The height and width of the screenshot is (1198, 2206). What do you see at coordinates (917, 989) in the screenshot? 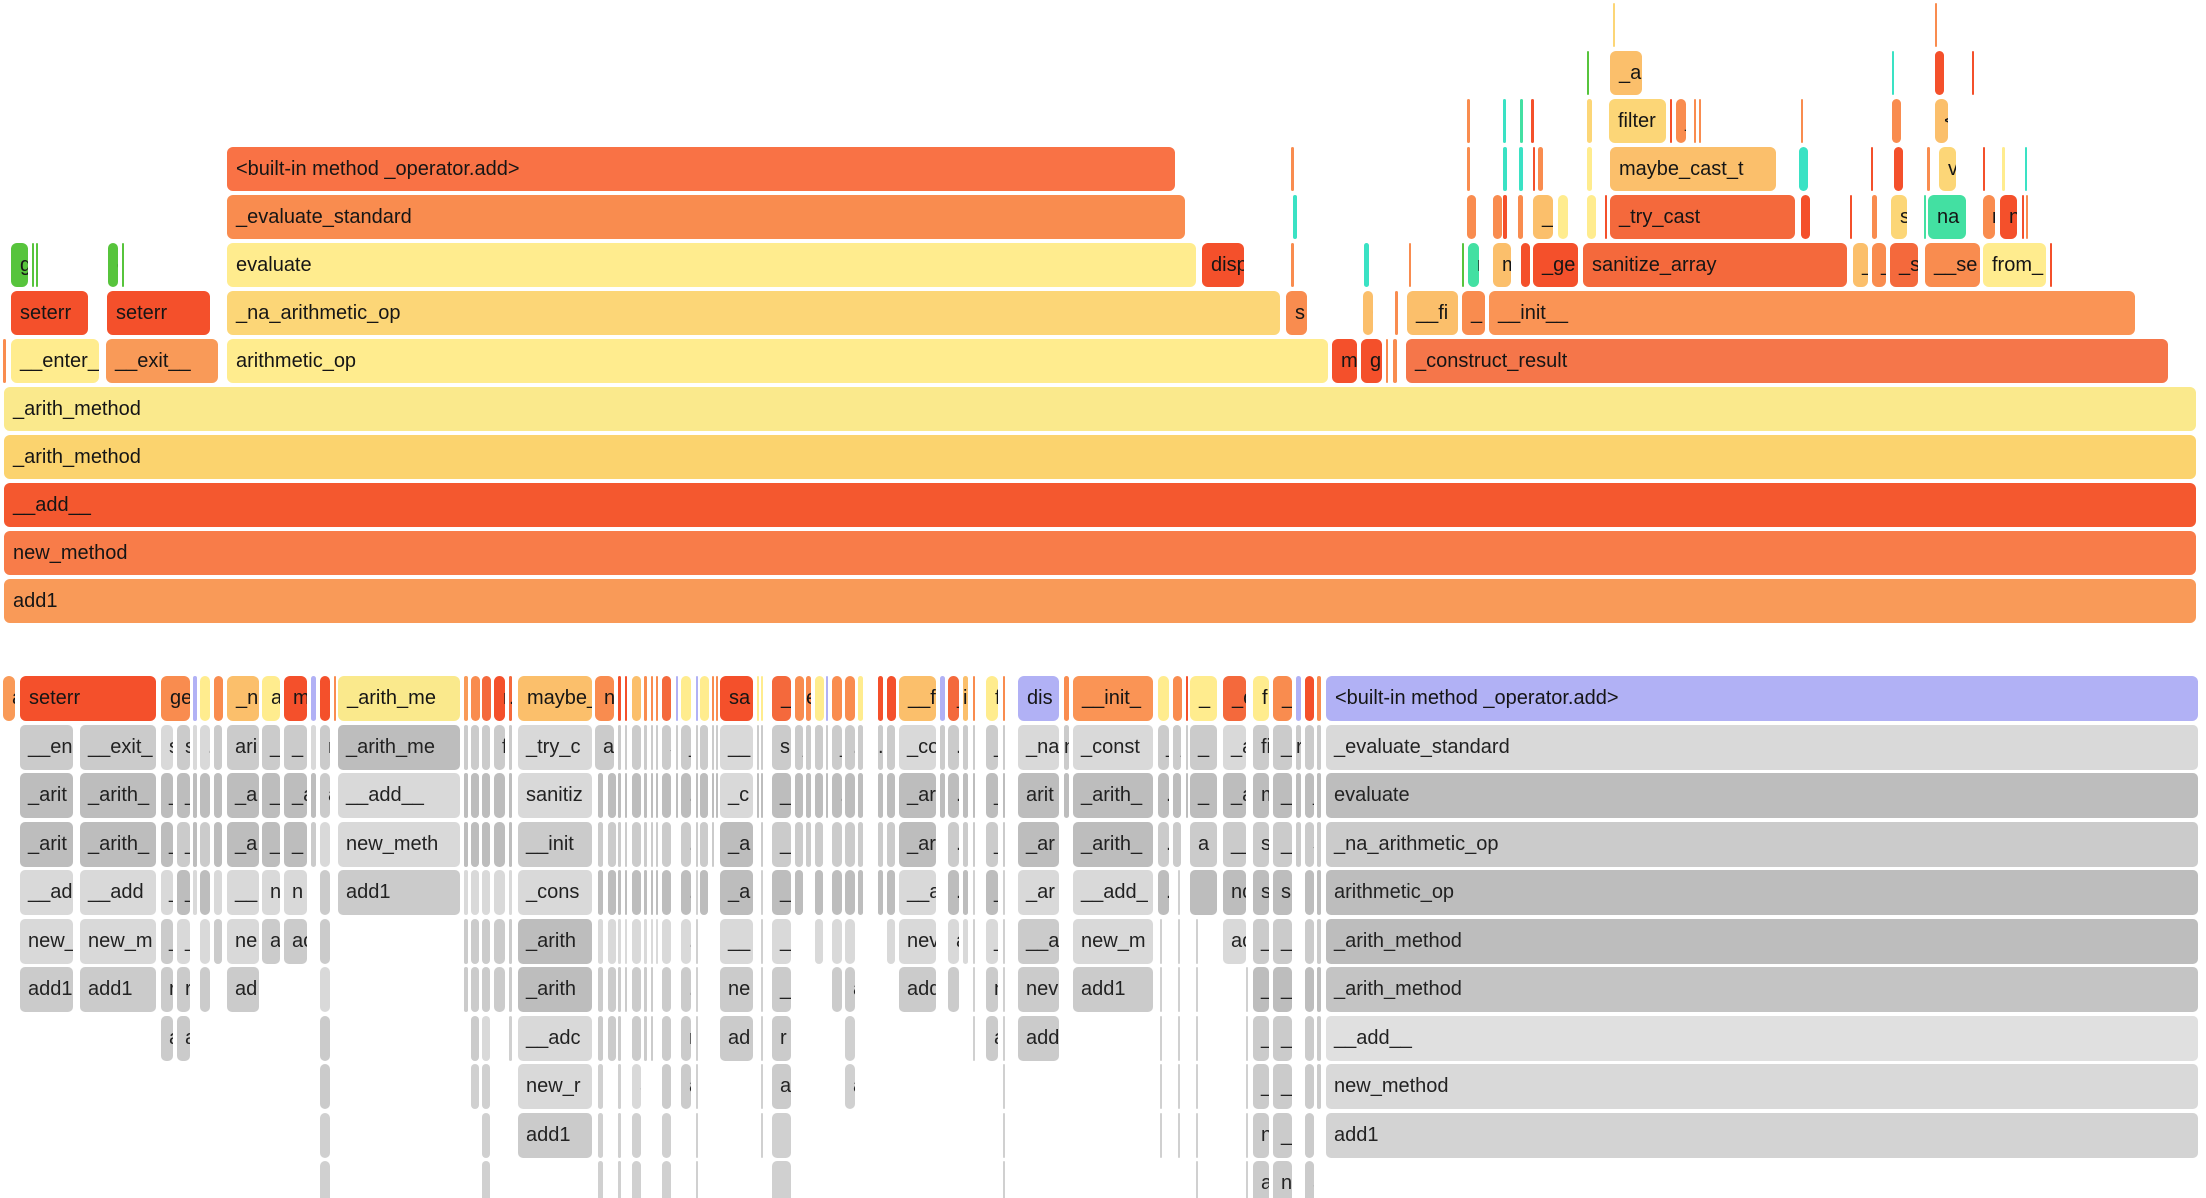
I see `caller-cell-add: add` at bounding box center [917, 989].